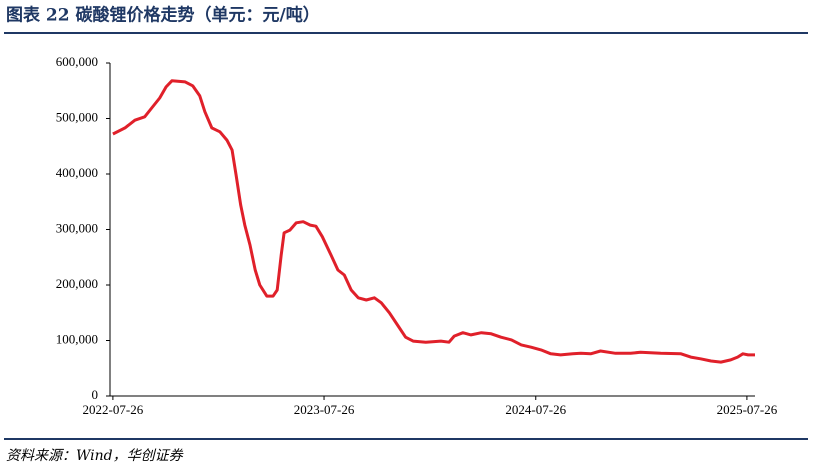 This screenshot has width=814, height=470. What do you see at coordinates (535, 409) in the screenshot?
I see `x-tick-label: 2024-07-26` at bounding box center [535, 409].